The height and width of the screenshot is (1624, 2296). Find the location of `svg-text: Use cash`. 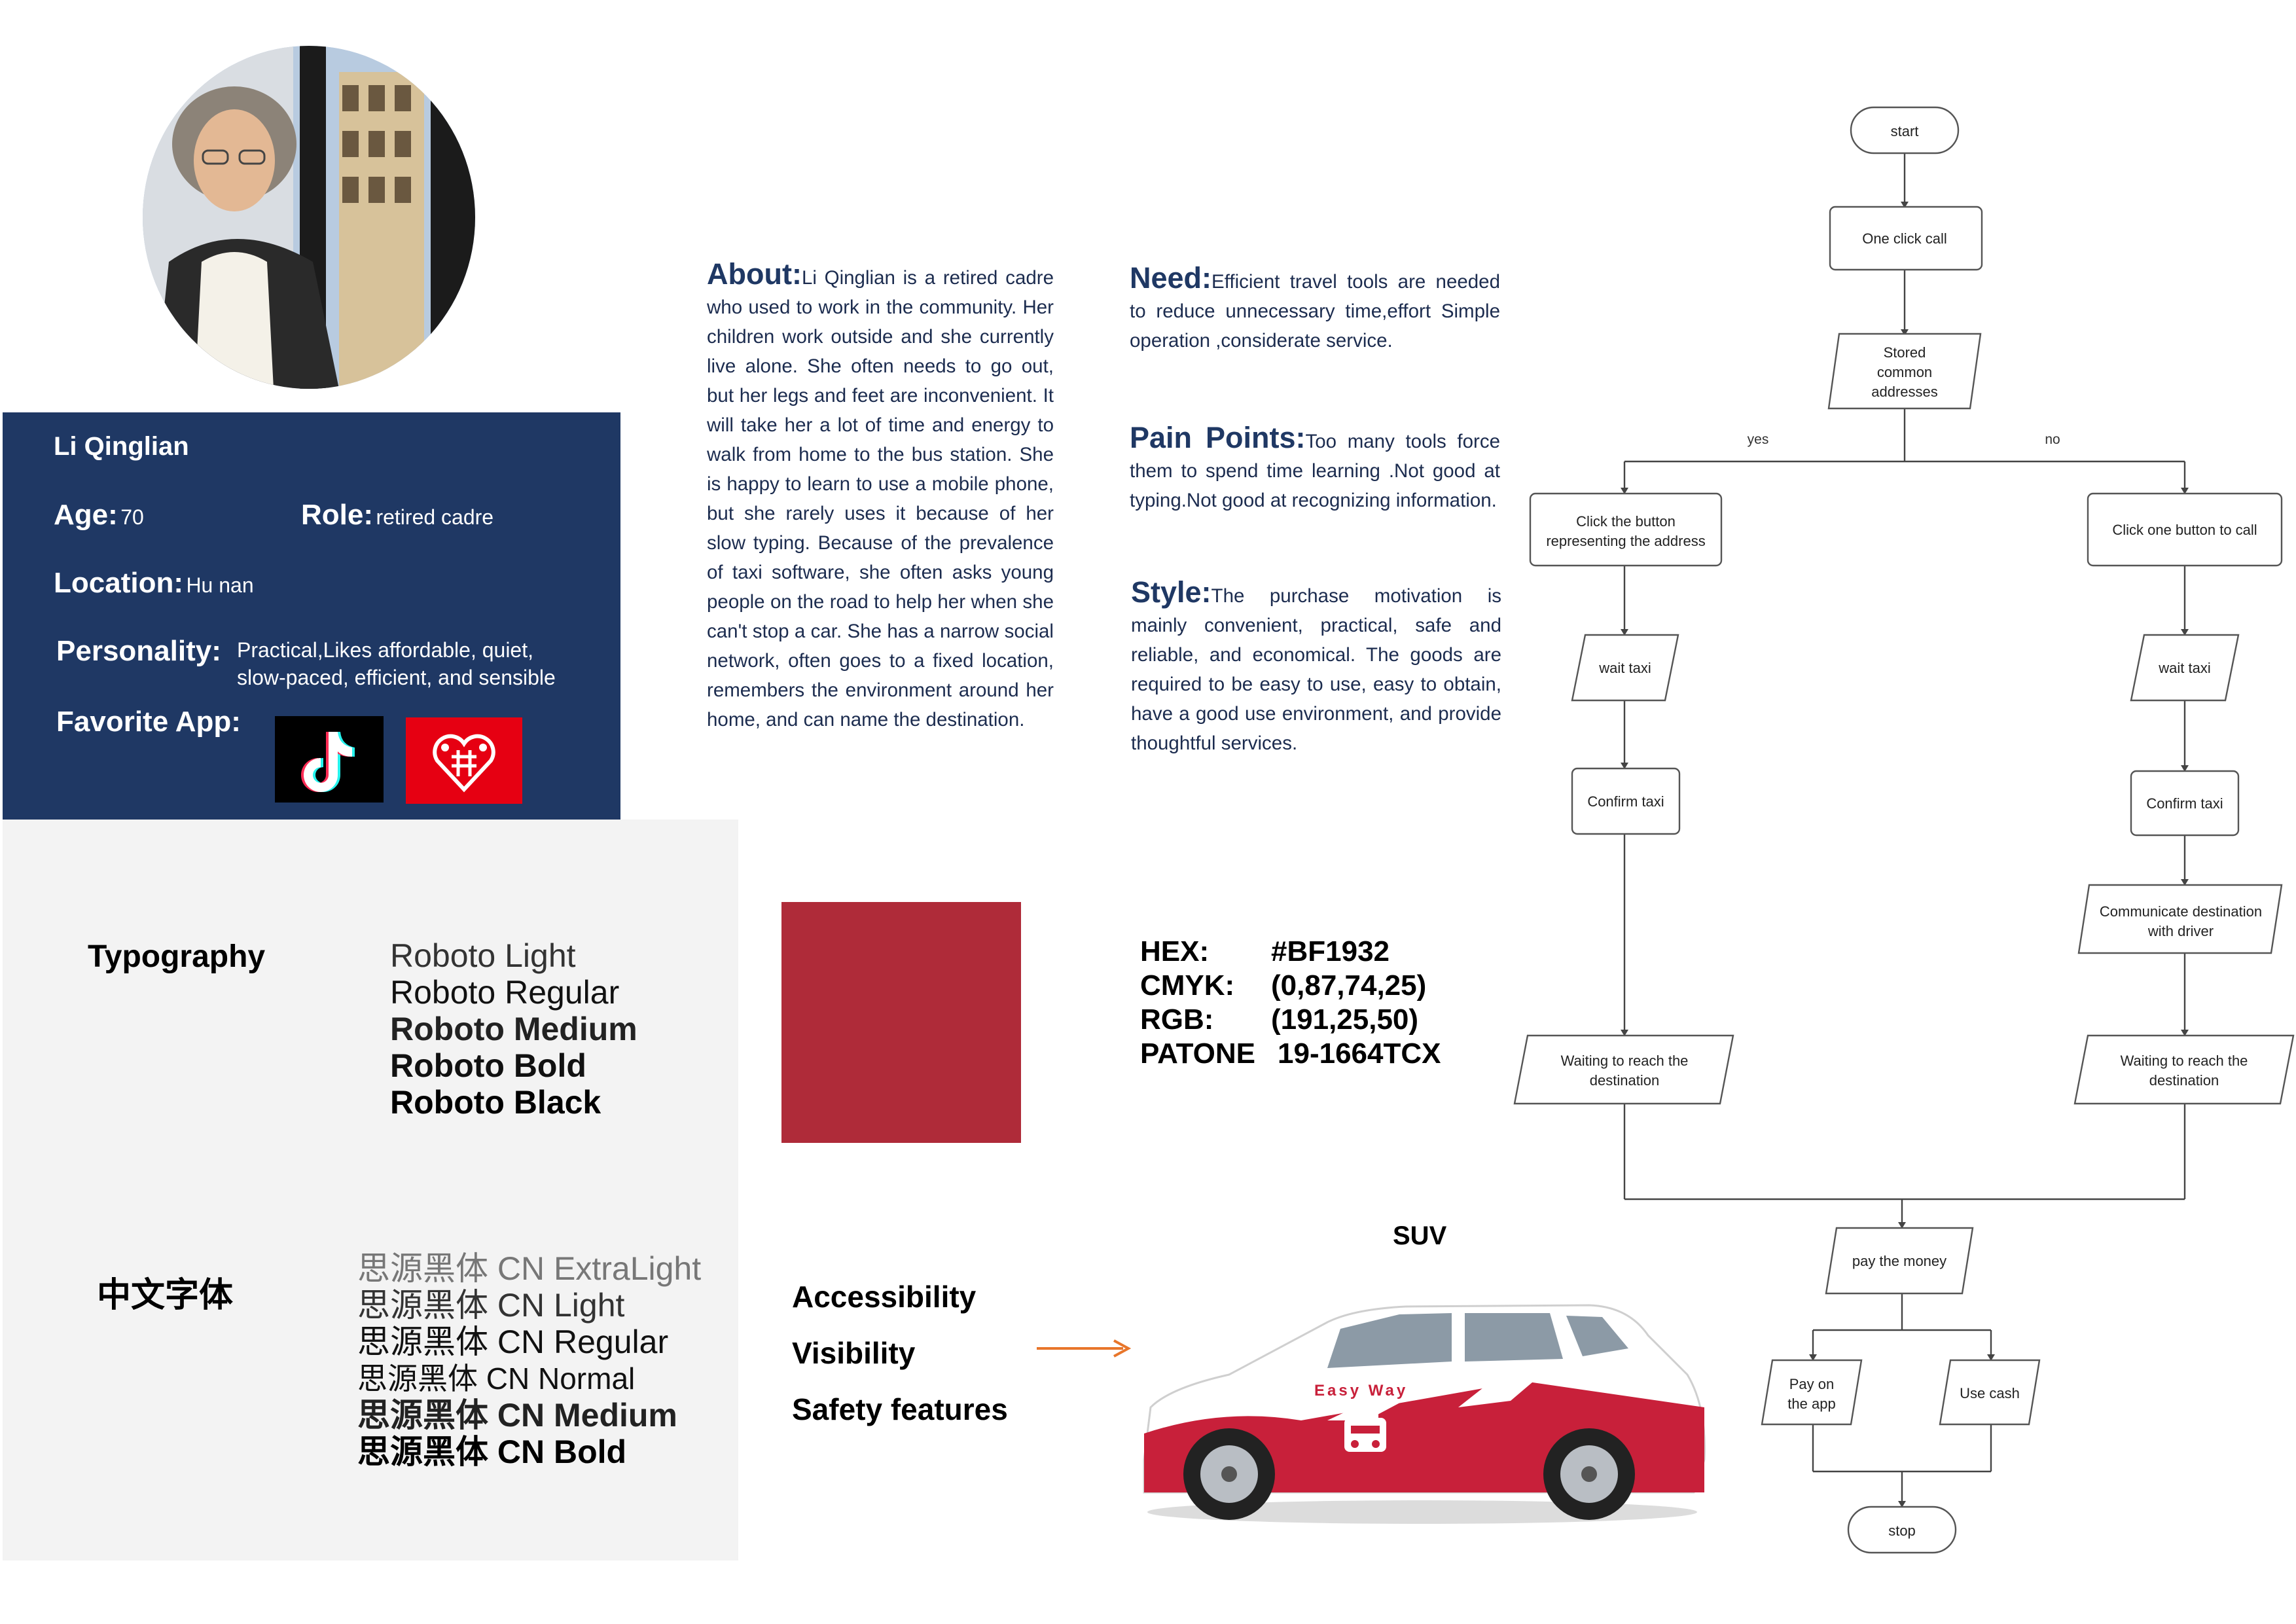

svg-text: Use cash is located at coordinates (1990, 1393).